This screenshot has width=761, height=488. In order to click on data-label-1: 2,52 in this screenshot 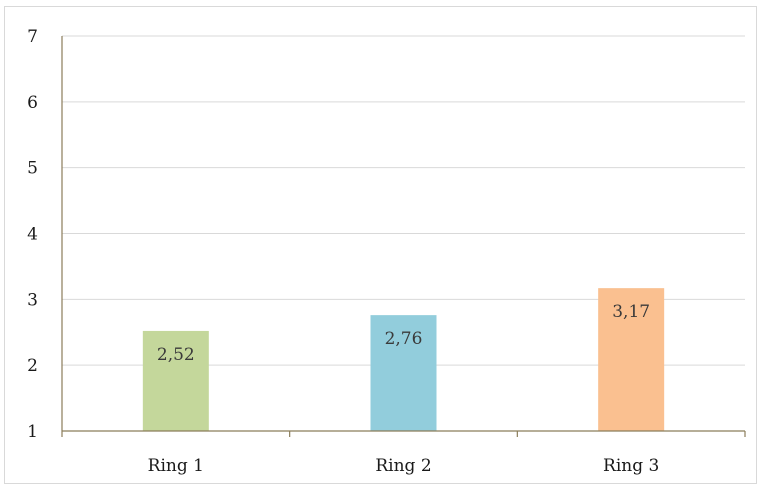, I will do `click(176, 355)`.